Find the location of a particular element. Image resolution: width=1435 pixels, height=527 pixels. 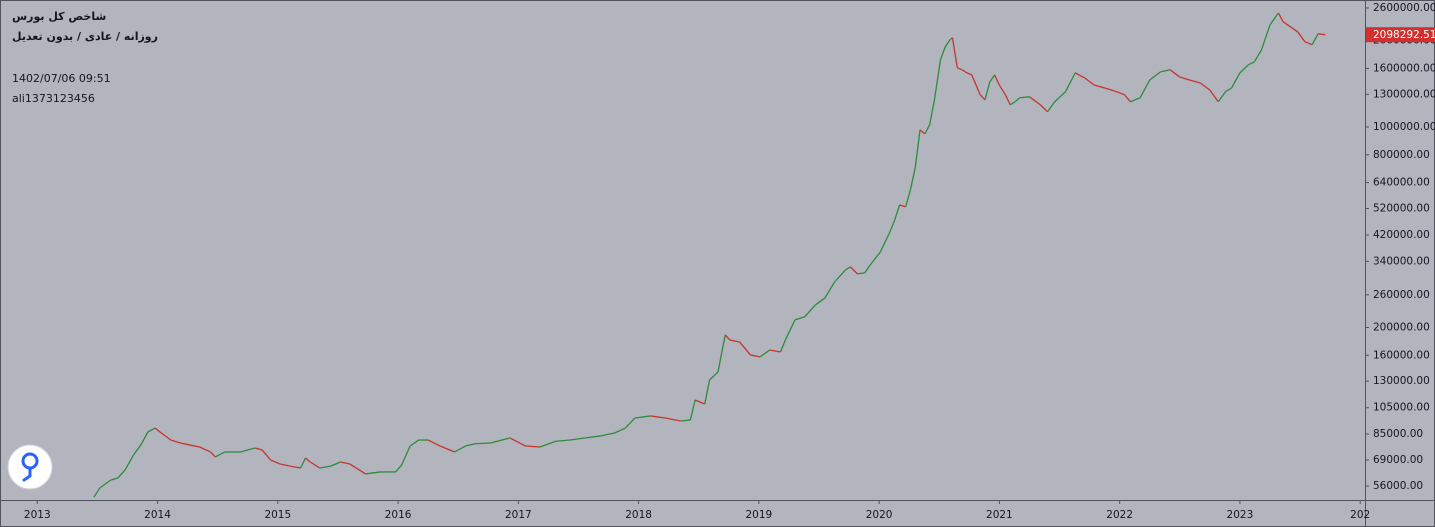

price-label: 2098292.51 is located at coordinates (1404, 35).